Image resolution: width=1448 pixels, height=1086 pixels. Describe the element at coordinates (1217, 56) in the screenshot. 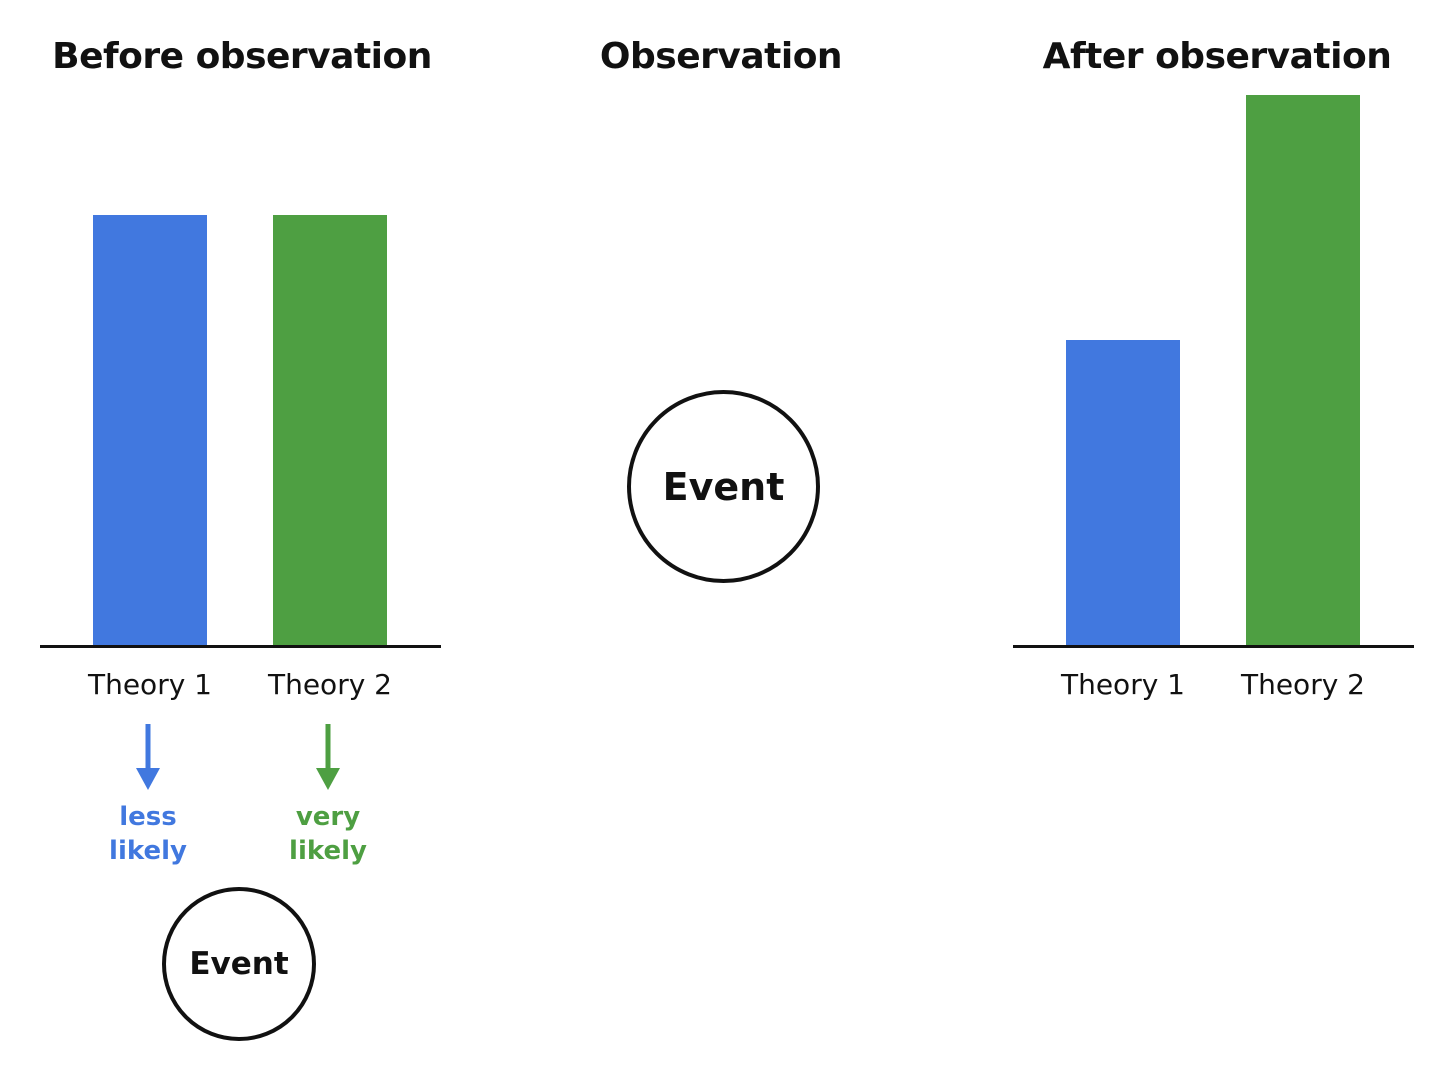

I see `after-panel-title: After observation` at that location.